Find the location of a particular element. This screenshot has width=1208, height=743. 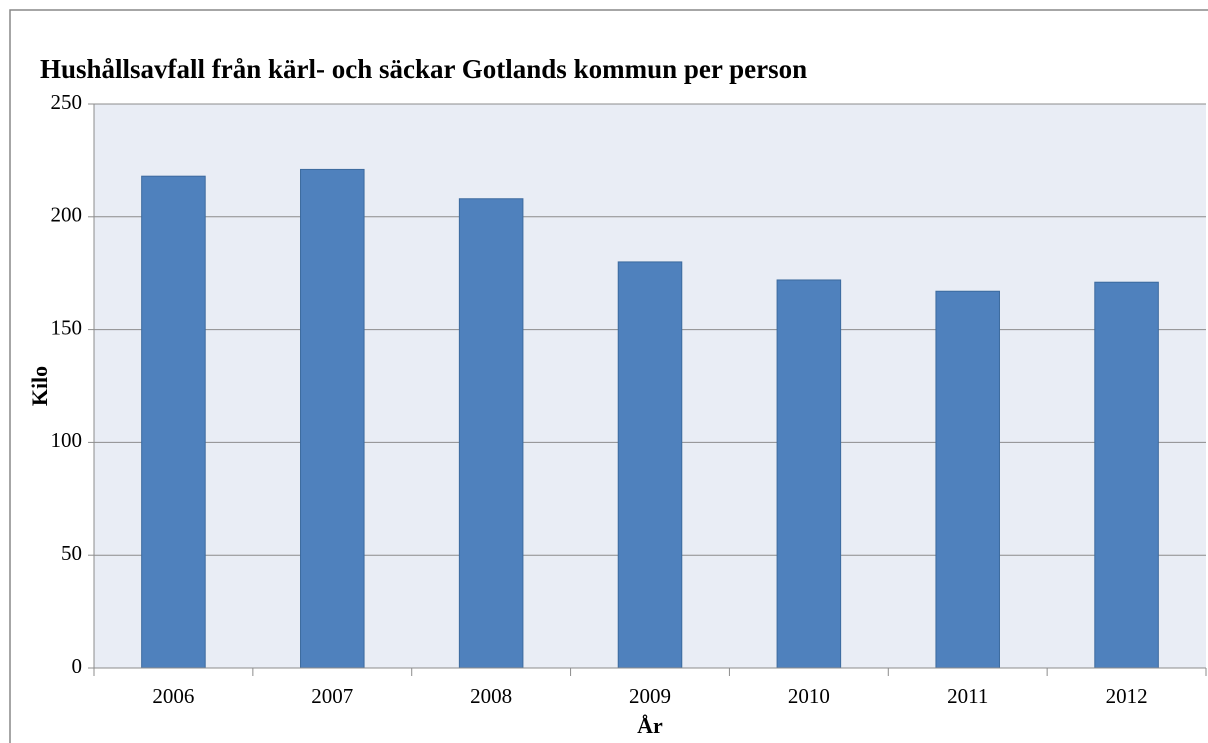

x-tick-label: 2008 is located at coordinates (491, 696).